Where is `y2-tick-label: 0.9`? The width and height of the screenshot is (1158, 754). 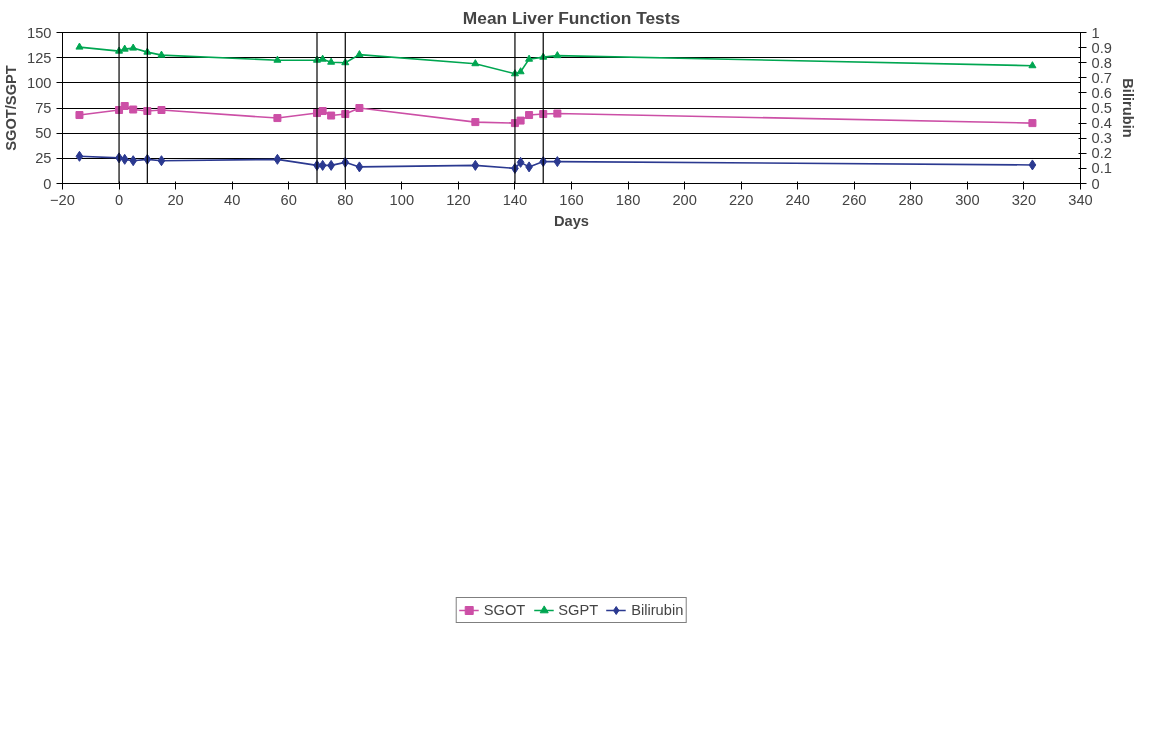
y2-tick-label: 0.9 is located at coordinates (1101, 47).